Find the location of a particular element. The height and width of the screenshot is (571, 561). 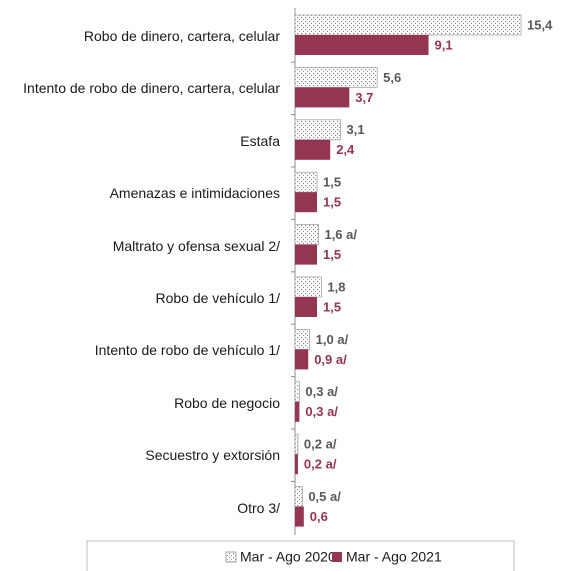

value-label: 1,6 a/ is located at coordinates (340, 234).